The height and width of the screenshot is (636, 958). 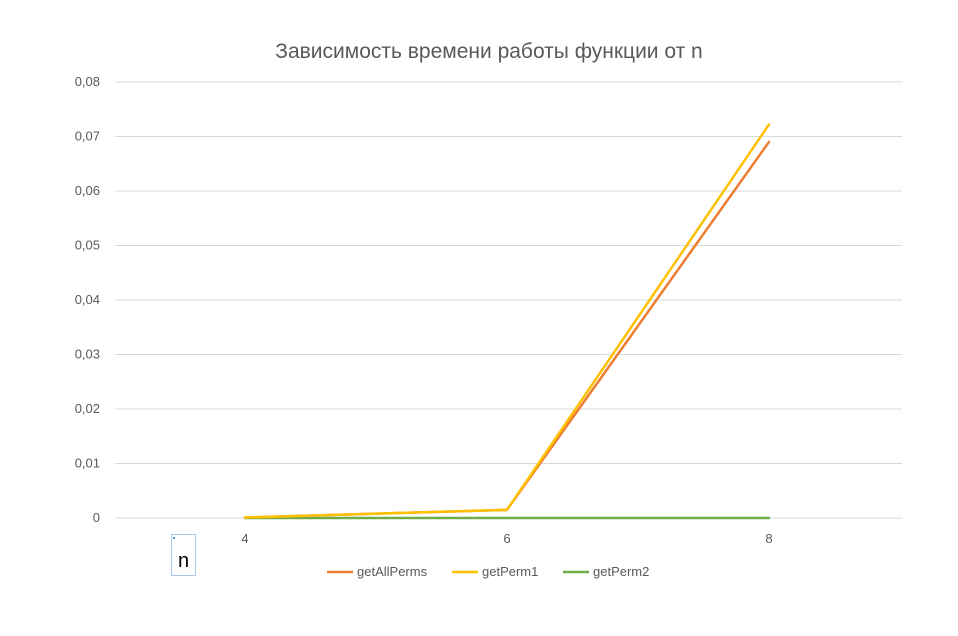 I want to click on y-tick-label: 0,06, so click(x=87, y=190).